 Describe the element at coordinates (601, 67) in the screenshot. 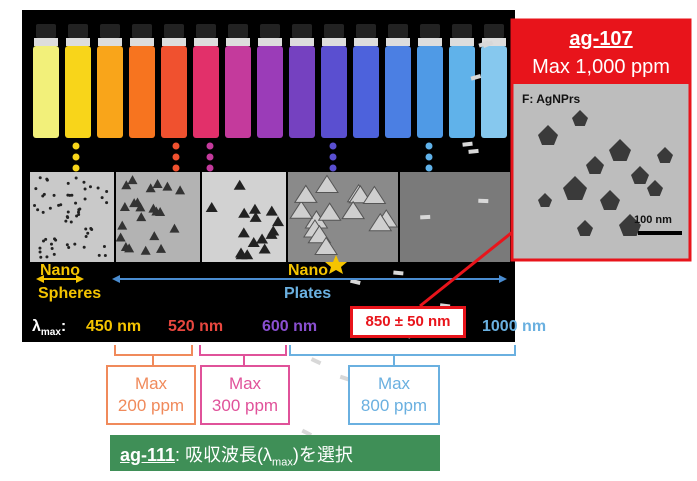

I see `callout-subtitle: Max 1,000 ppm` at that location.